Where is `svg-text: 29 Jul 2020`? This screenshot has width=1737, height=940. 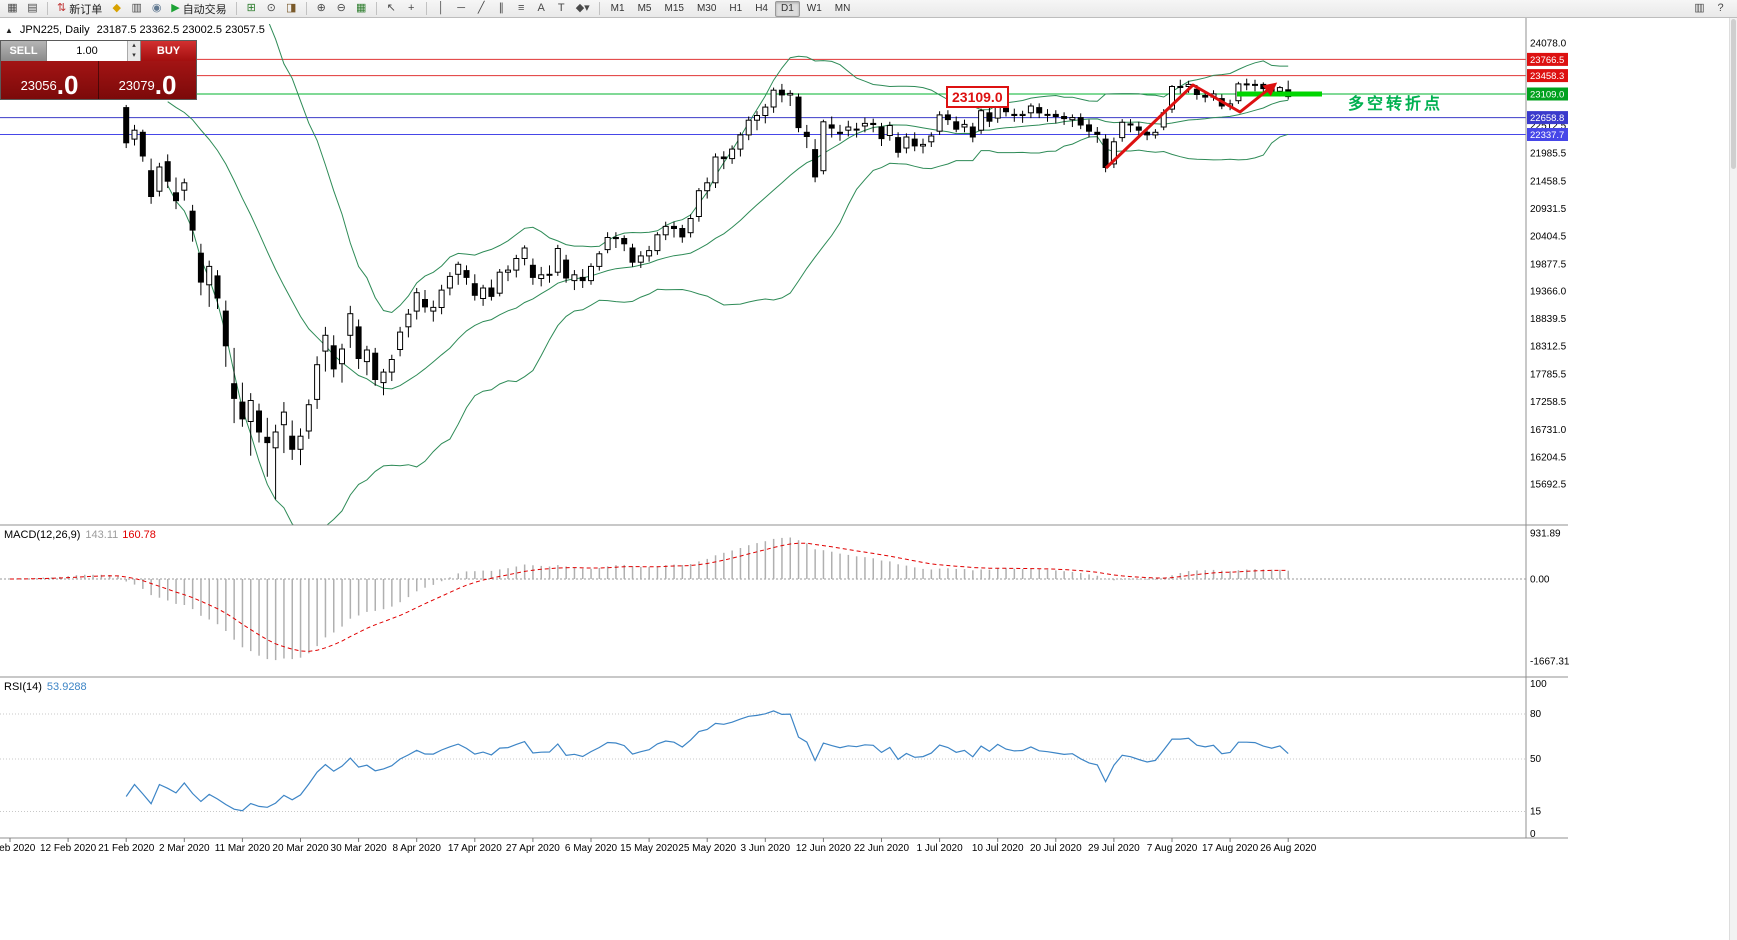
svg-text: 29 Jul 2020 is located at coordinates (1114, 848).